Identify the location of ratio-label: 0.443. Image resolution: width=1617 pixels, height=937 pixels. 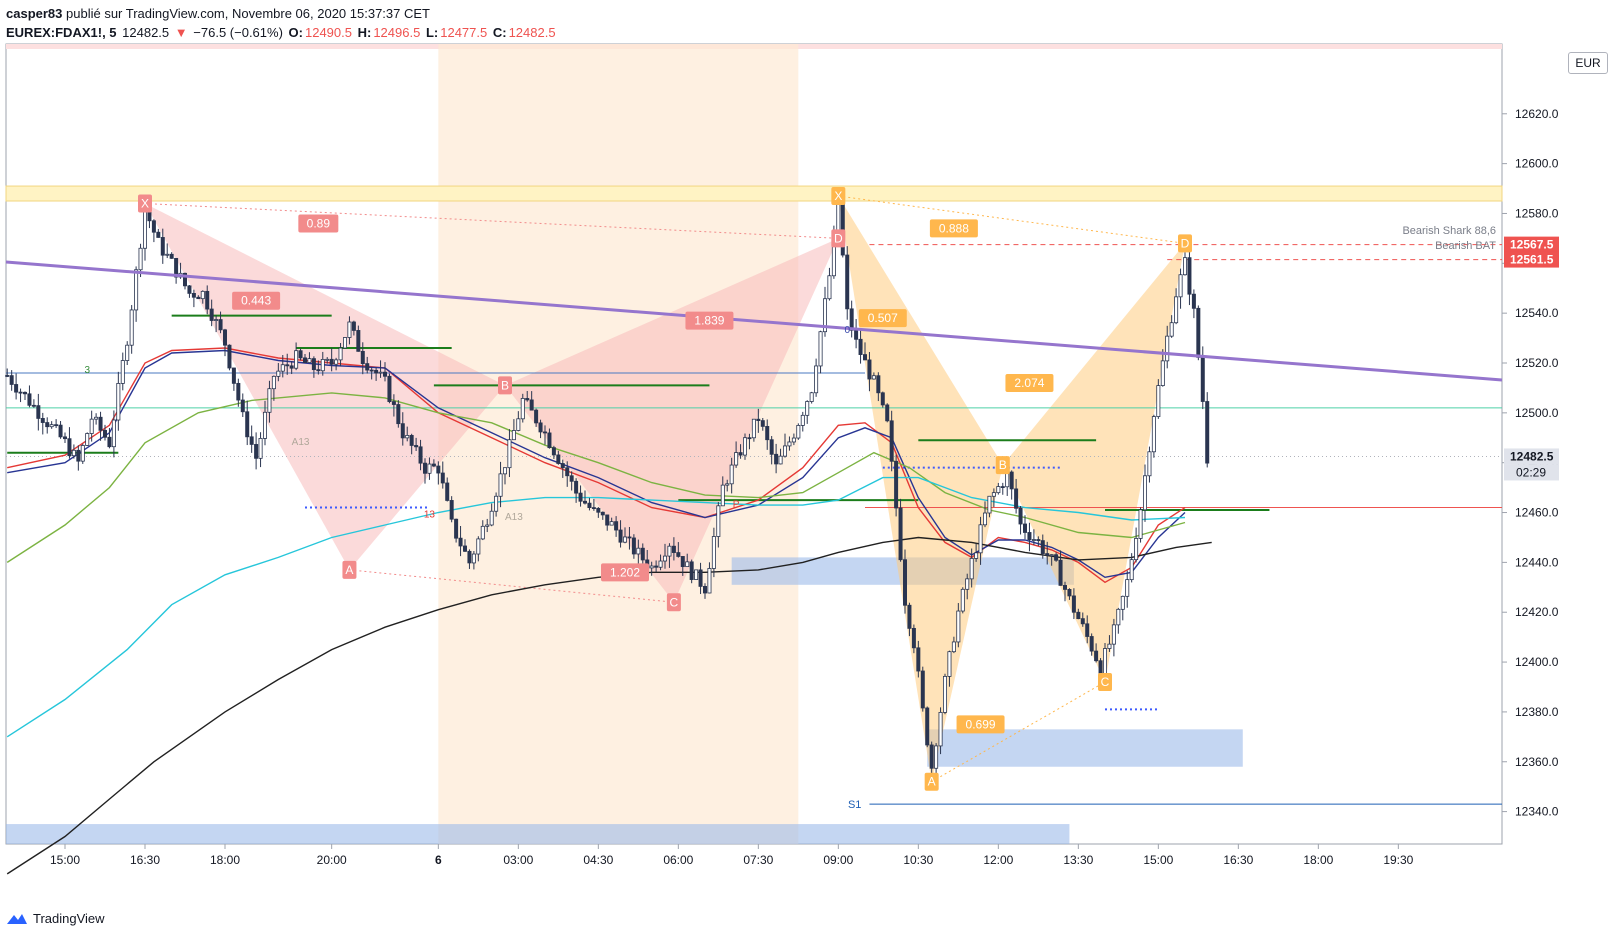
(256, 301).